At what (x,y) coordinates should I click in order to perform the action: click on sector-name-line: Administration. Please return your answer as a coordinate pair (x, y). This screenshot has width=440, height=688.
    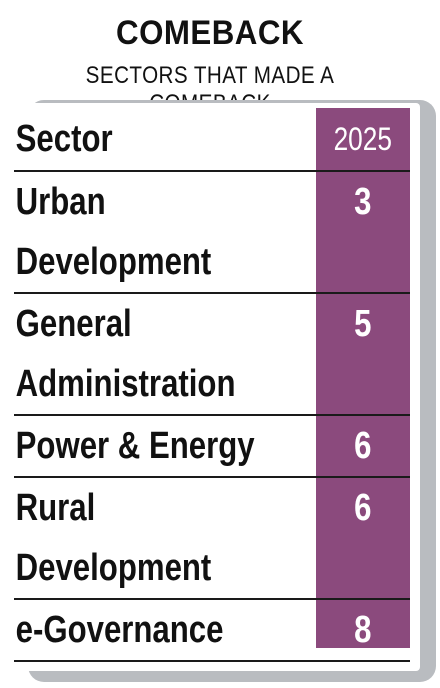
    Looking at the image, I should click on (125, 384).